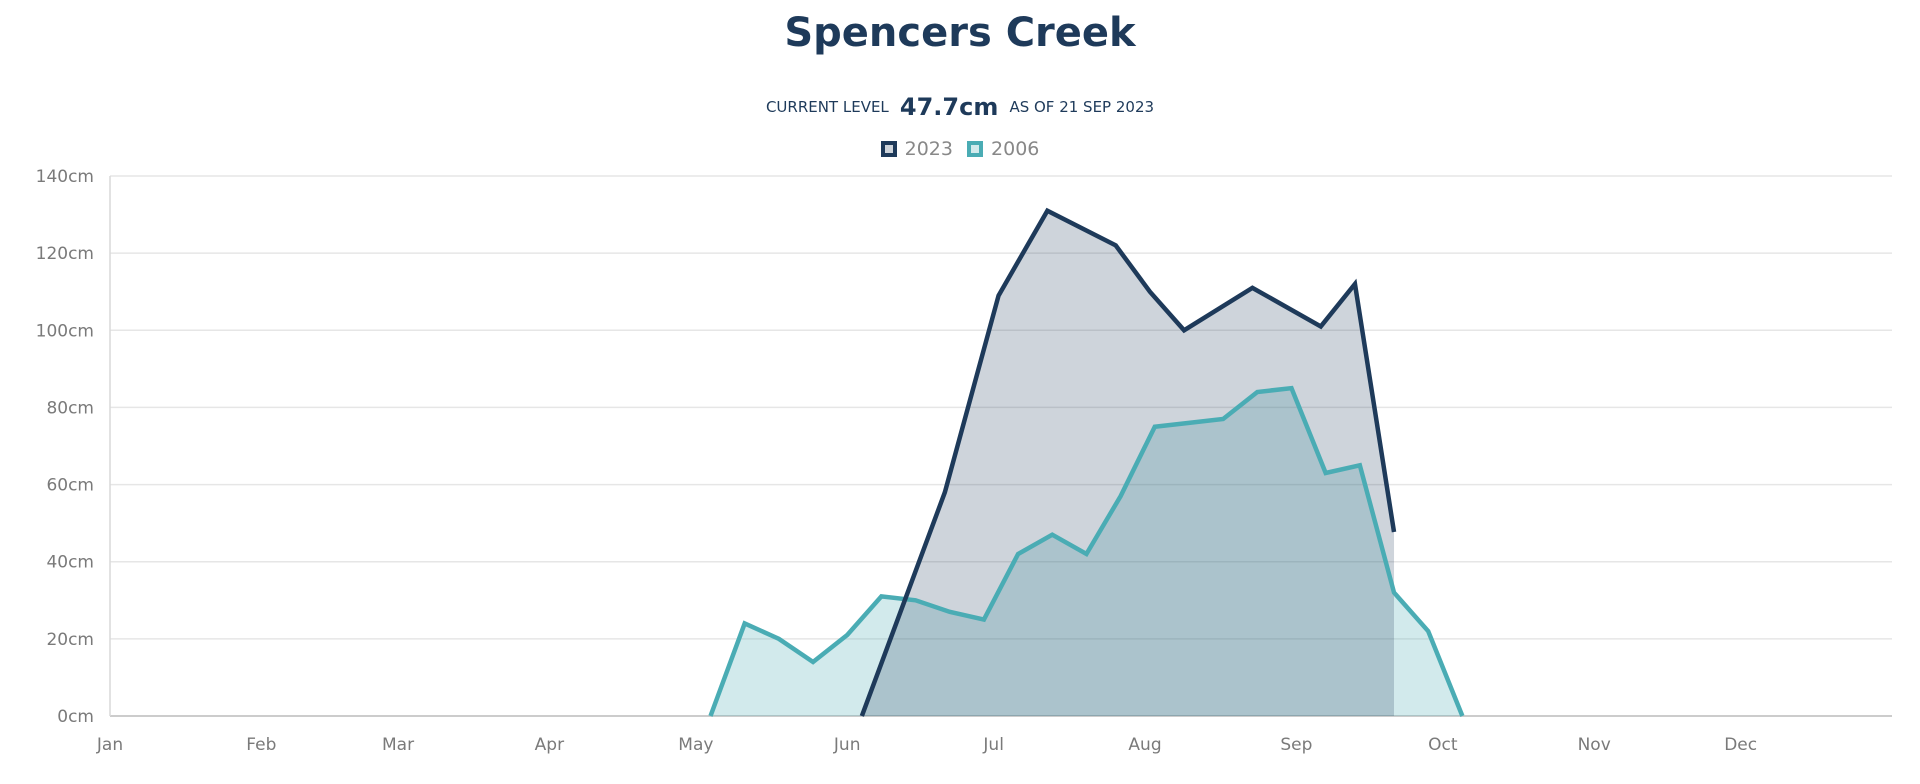 The height and width of the screenshot is (784, 1920). Describe the element at coordinates (1144, 745) in the screenshot. I see `x-tick-label-aug: Aug` at that location.